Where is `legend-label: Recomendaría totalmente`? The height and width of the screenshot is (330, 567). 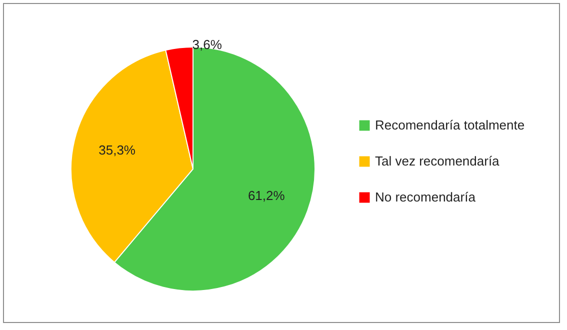 legend-label: Recomendaría totalmente is located at coordinates (450, 125).